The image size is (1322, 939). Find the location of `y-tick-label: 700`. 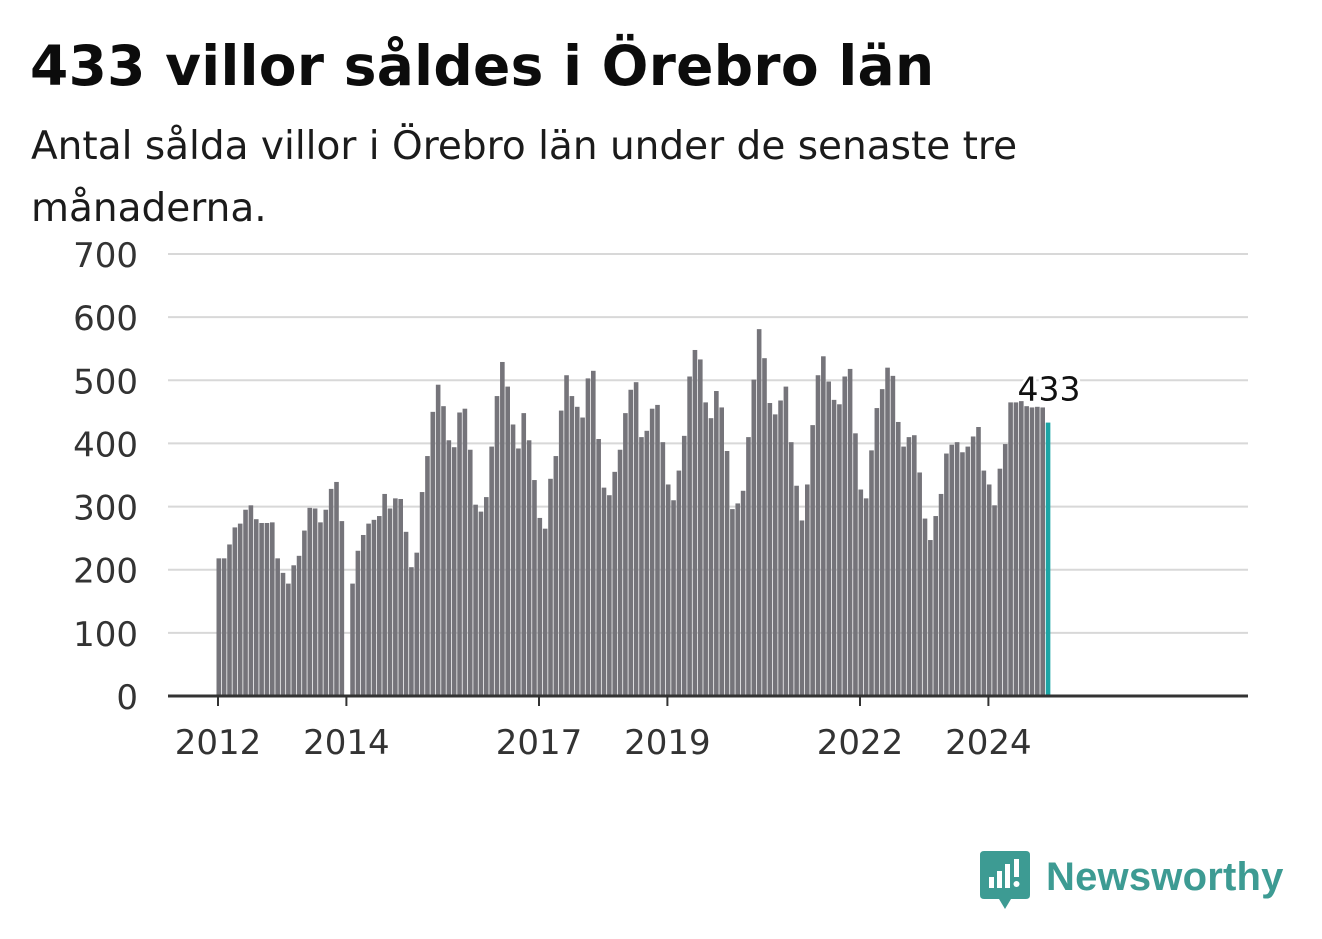

y-tick-label: 700 is located at coordinates (105, 256).